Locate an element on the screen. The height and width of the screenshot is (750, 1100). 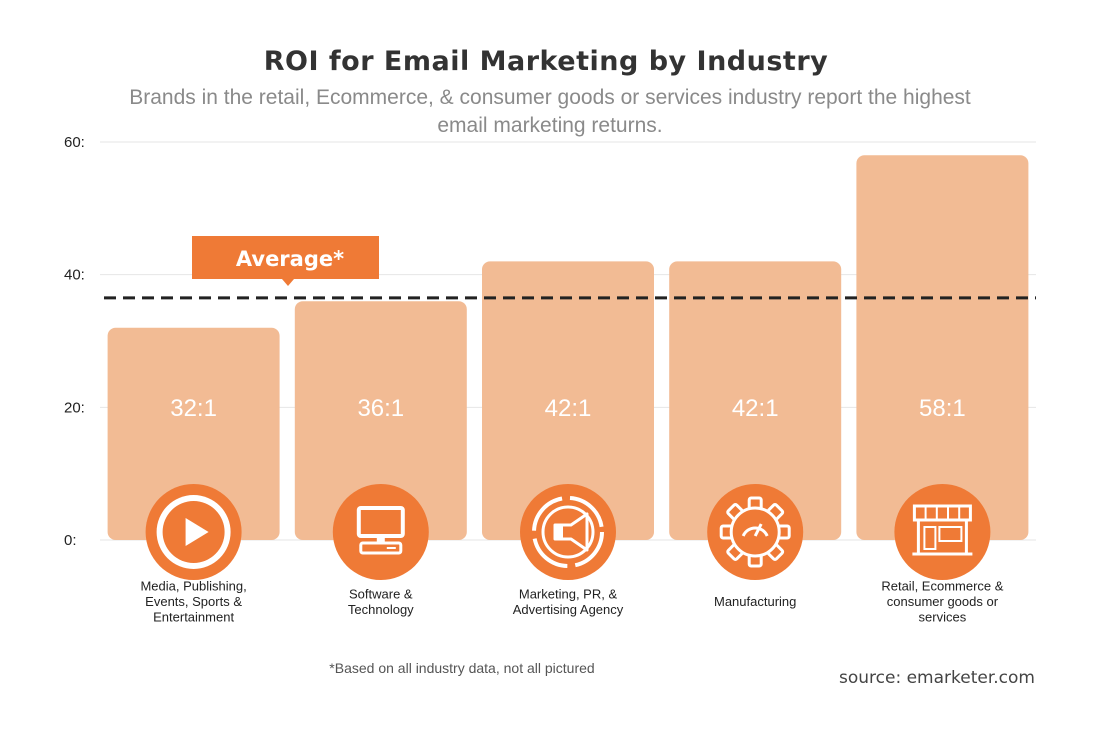
source-credit: source: emarketer.com is located at coordinates (937, 678).